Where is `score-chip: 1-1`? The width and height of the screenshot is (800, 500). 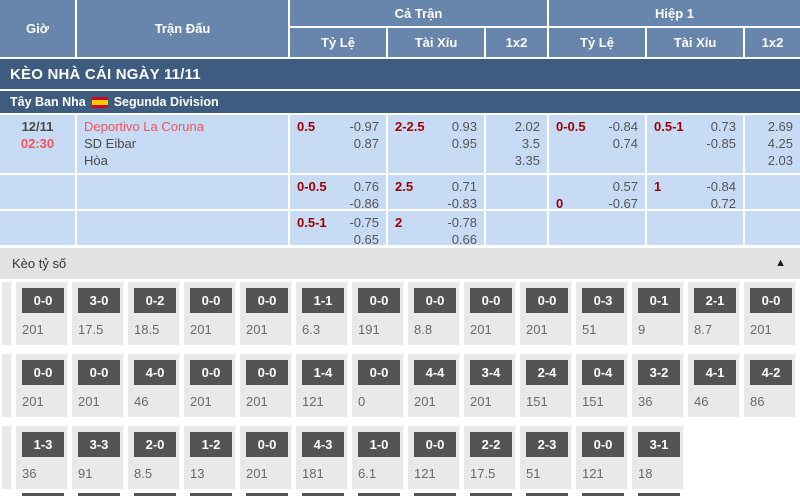
score-chip: 1-1 is located at coordinates (323, 300).